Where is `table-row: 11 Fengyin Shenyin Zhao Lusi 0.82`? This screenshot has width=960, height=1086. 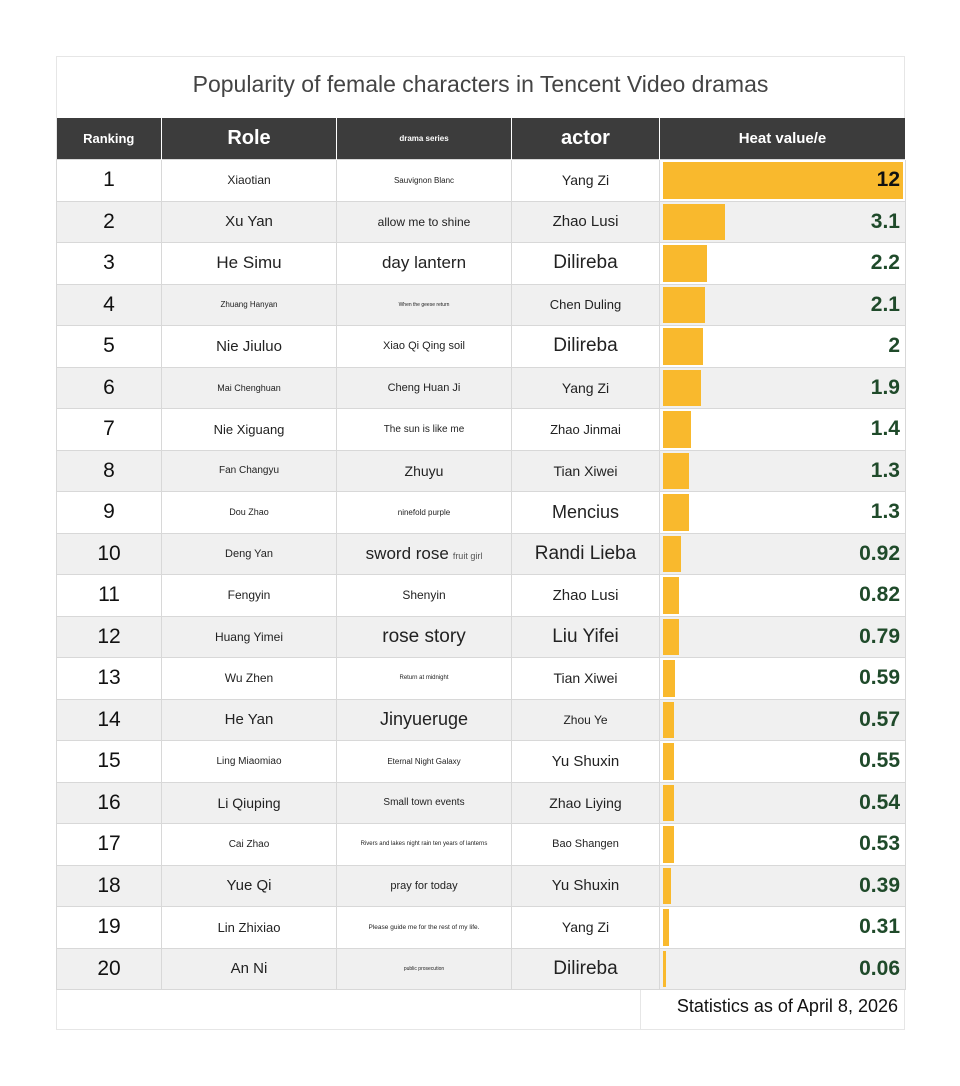
table-row: 11 Fengyin Shenyin Zhao Lusi 0.82 is located at coordinates (481, 595).